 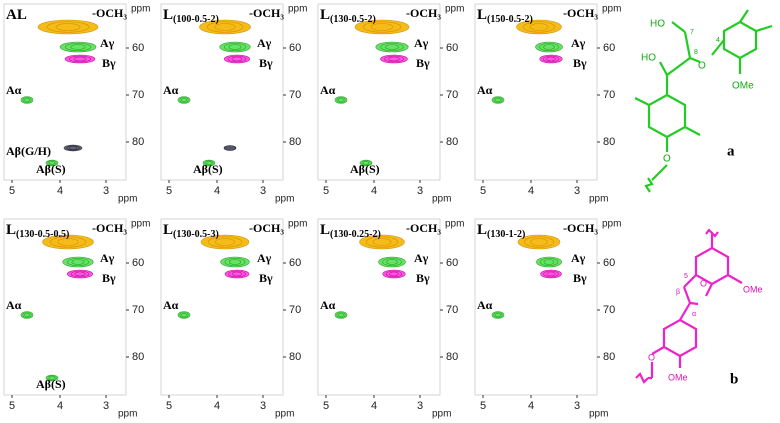 What do you see at coordinates (42, 234) in the screenshot?
I see `title-subscript: (130-0.5-0.5)` at bounding box center [42, 234].